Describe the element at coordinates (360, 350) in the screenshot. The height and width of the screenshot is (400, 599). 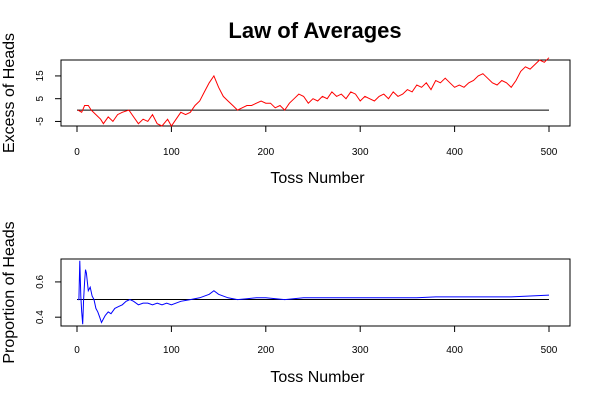
I see `panel2-x-tick-label: 300` at that location.